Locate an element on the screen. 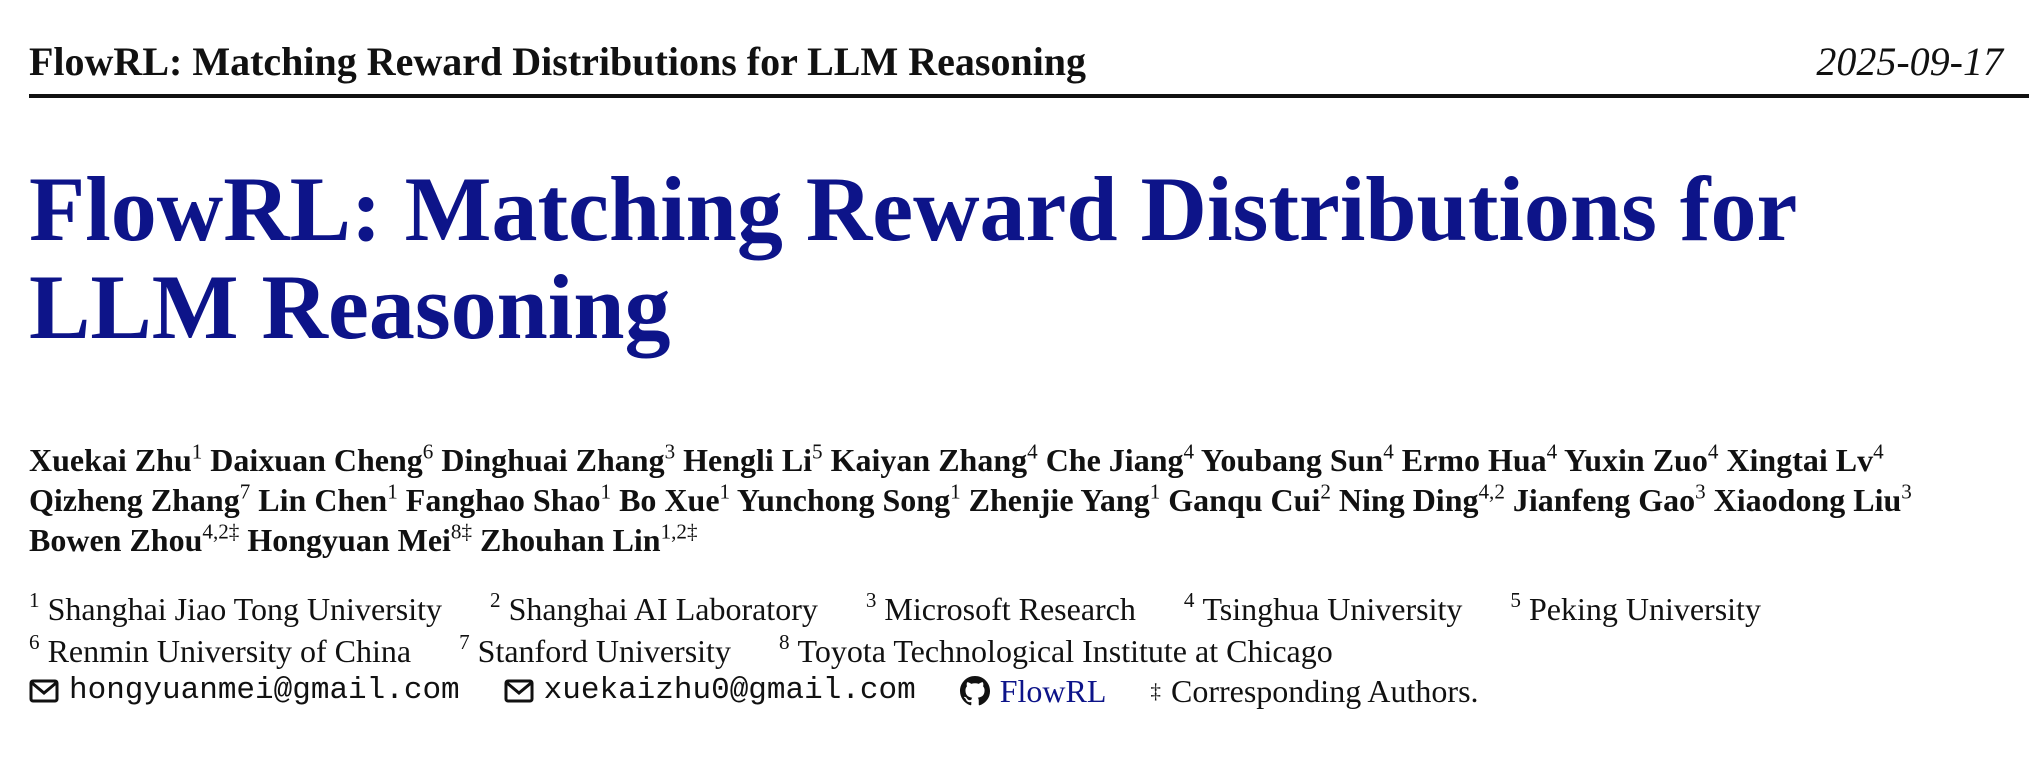 The image size is (2042, 764). affiliation: 3 Microsoft Research is located at coordinates (1000, 607).